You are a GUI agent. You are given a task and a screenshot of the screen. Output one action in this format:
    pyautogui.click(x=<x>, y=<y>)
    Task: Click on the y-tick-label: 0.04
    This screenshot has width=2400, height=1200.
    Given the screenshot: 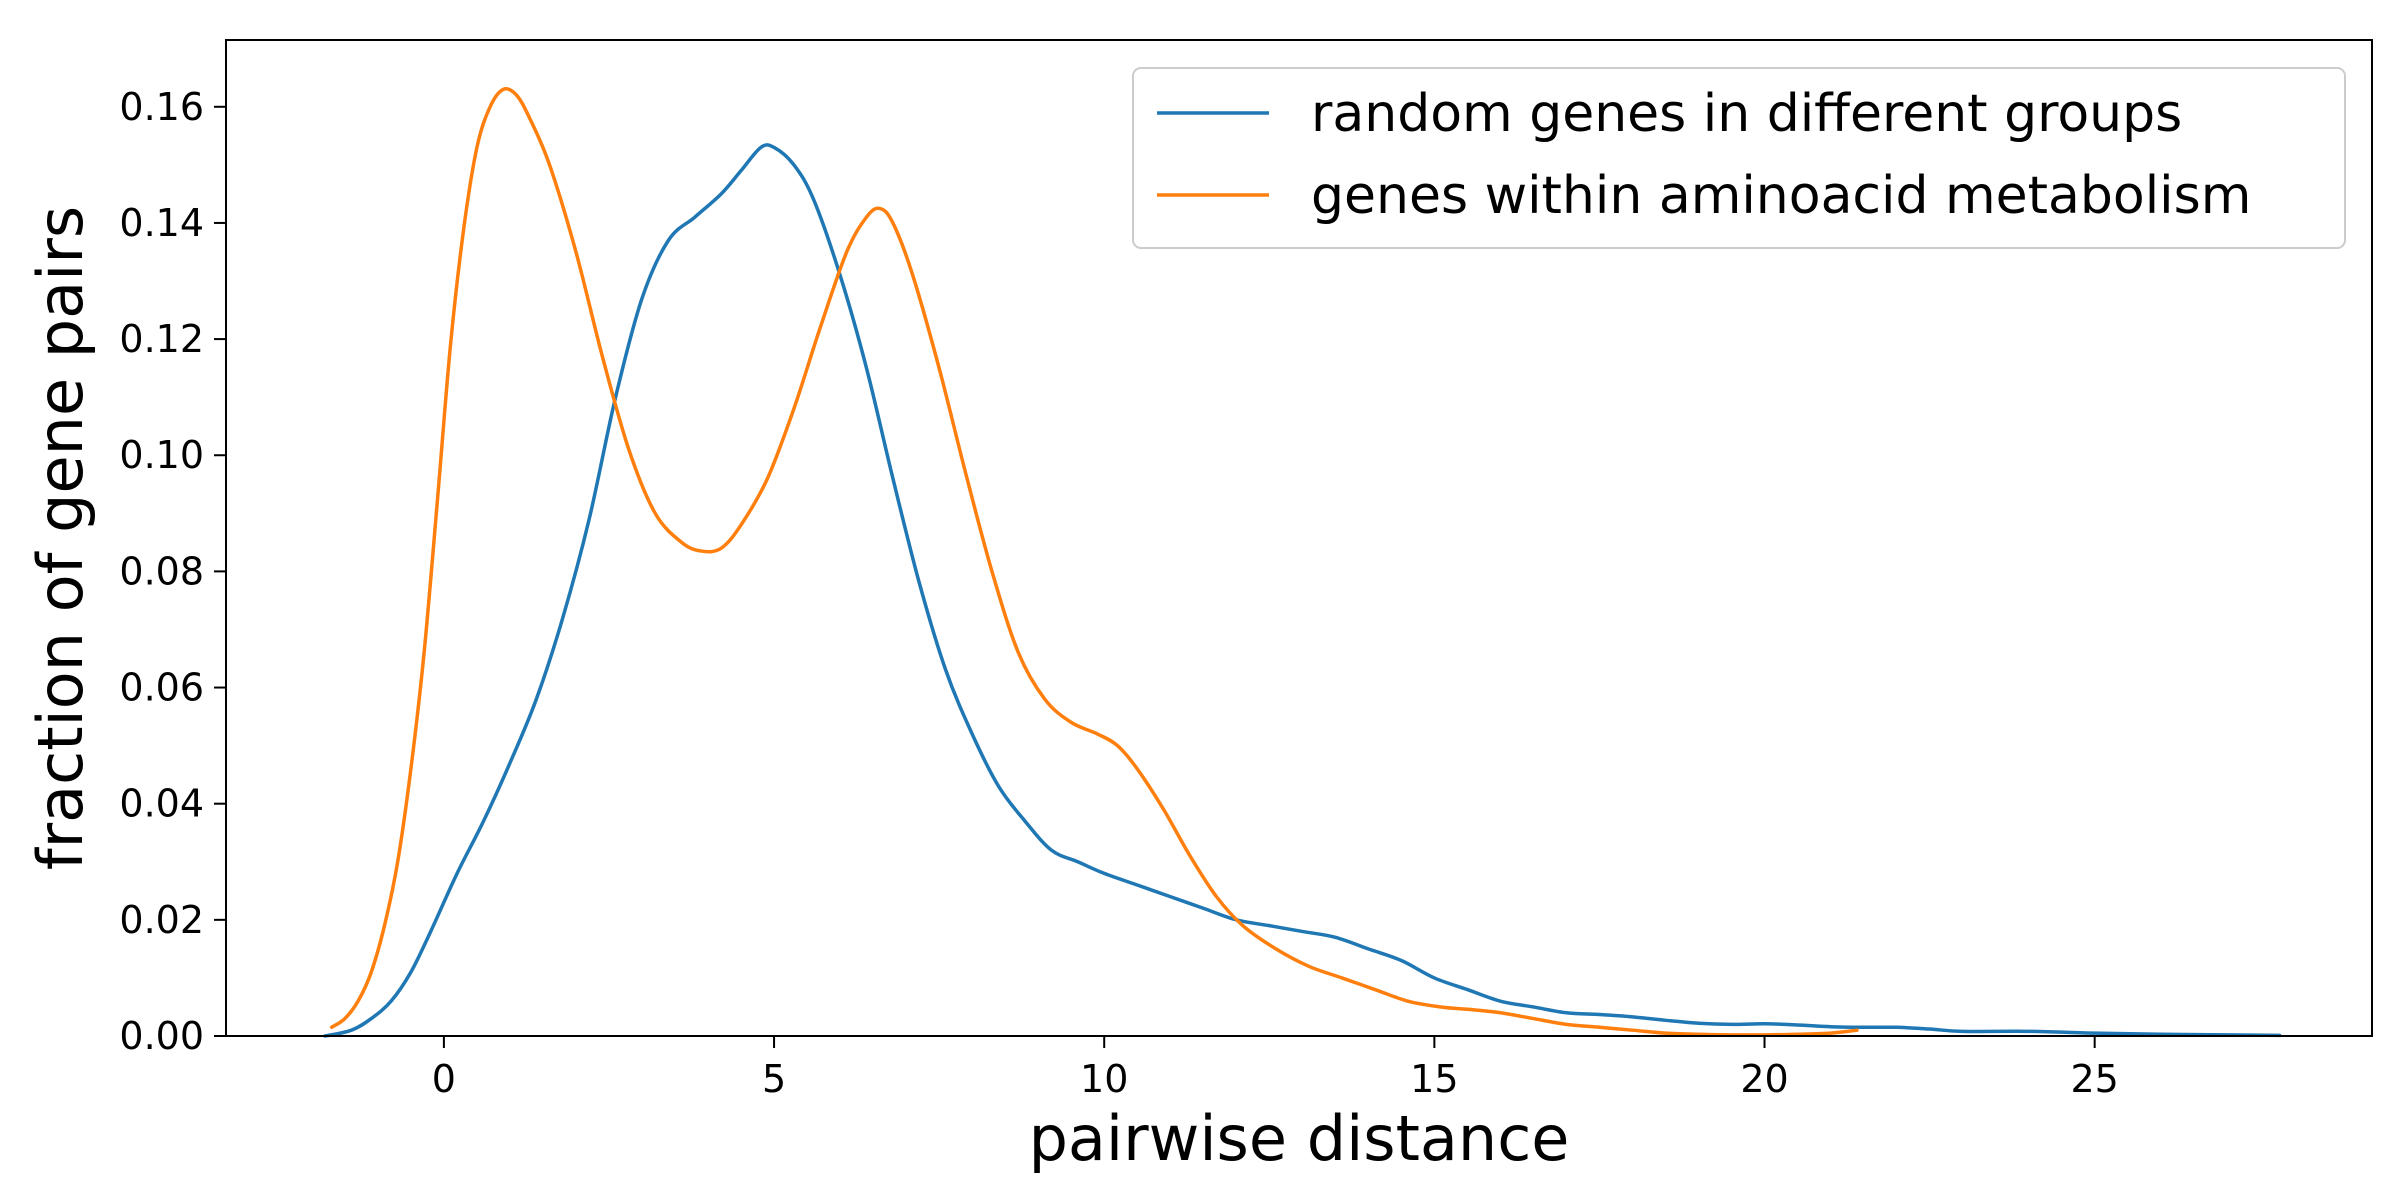 What is the action you would take?
    pyautogui.click(x=161, y=804)
    